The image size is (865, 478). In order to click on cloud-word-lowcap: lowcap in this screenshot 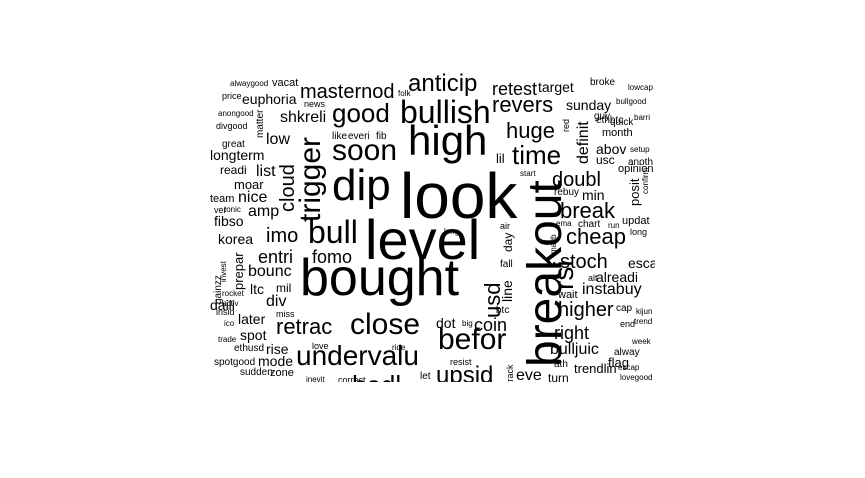, I will do `click(640, 87)`.